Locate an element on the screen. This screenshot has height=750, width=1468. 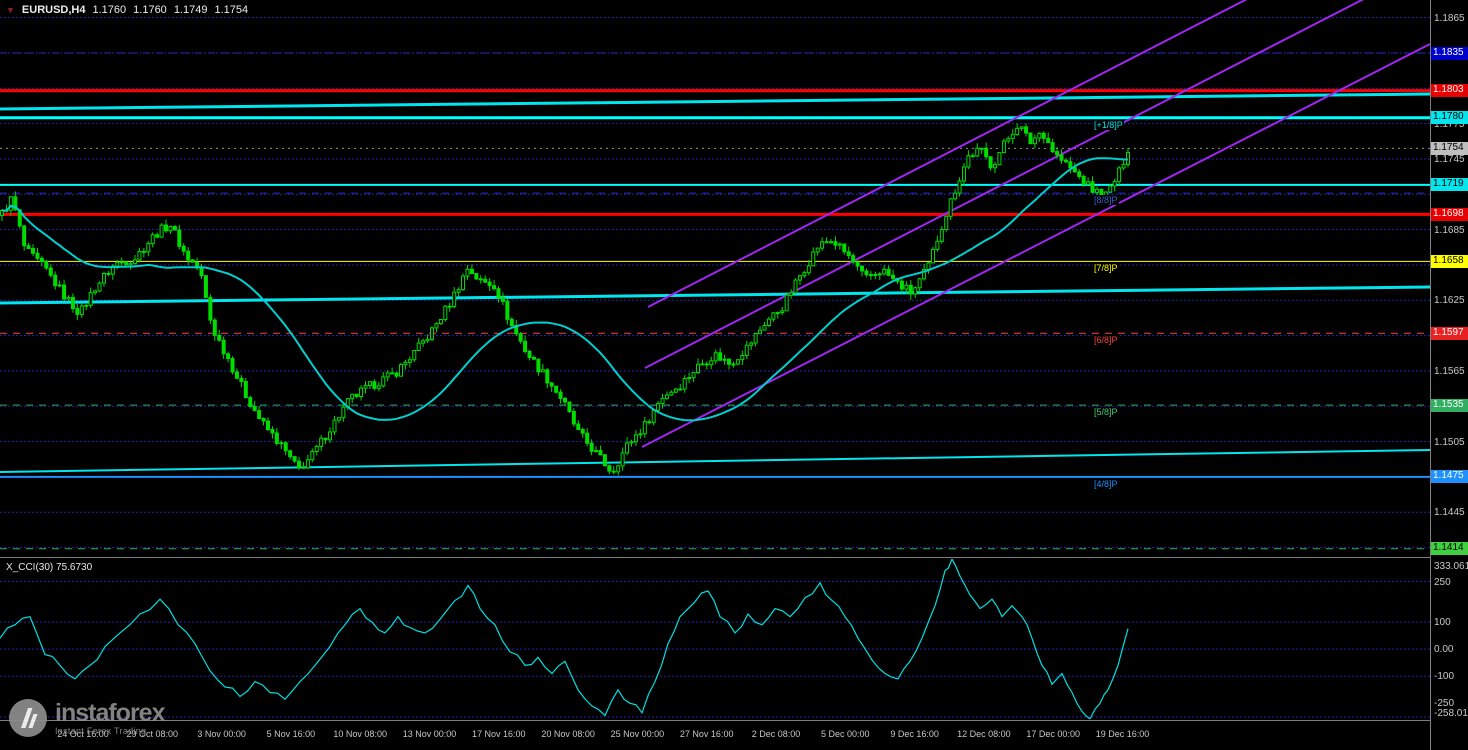
price-scale-label: 1.1685 is located at coordinates (1449, 230).